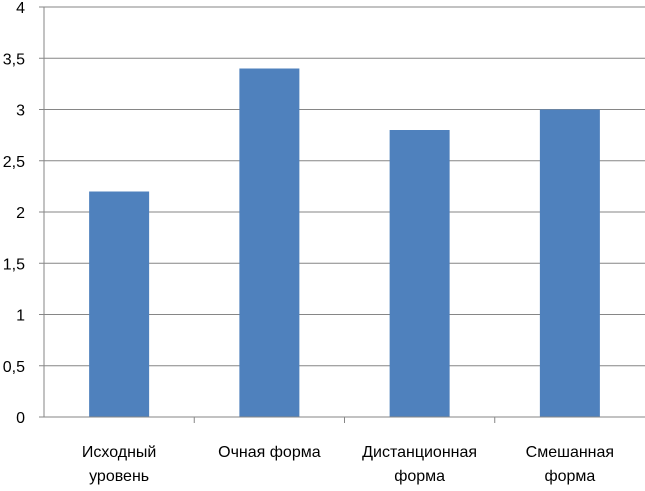  What do you see at coordinates (269, 452) in the screenshot?
I see `x-tick-label: Очная форма` at bounding box center [269, 452].